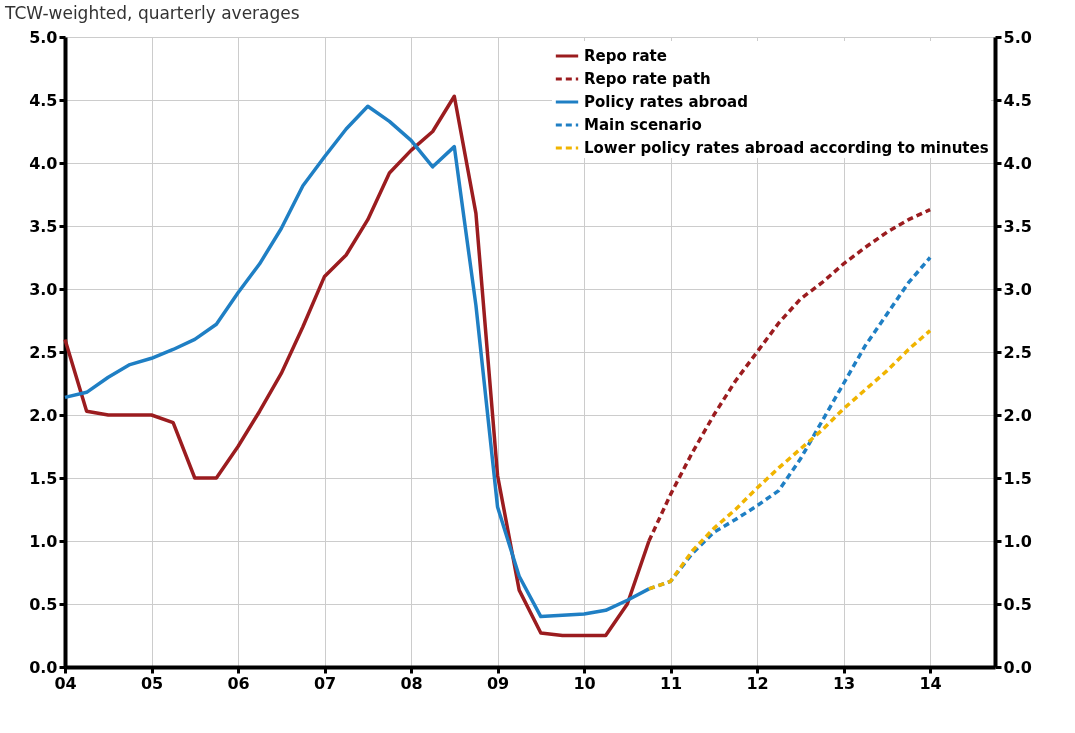  Describe the element at coordinates (666, 102) in the screenshot. I see `legend-label: Policy rates abroad` at that location.